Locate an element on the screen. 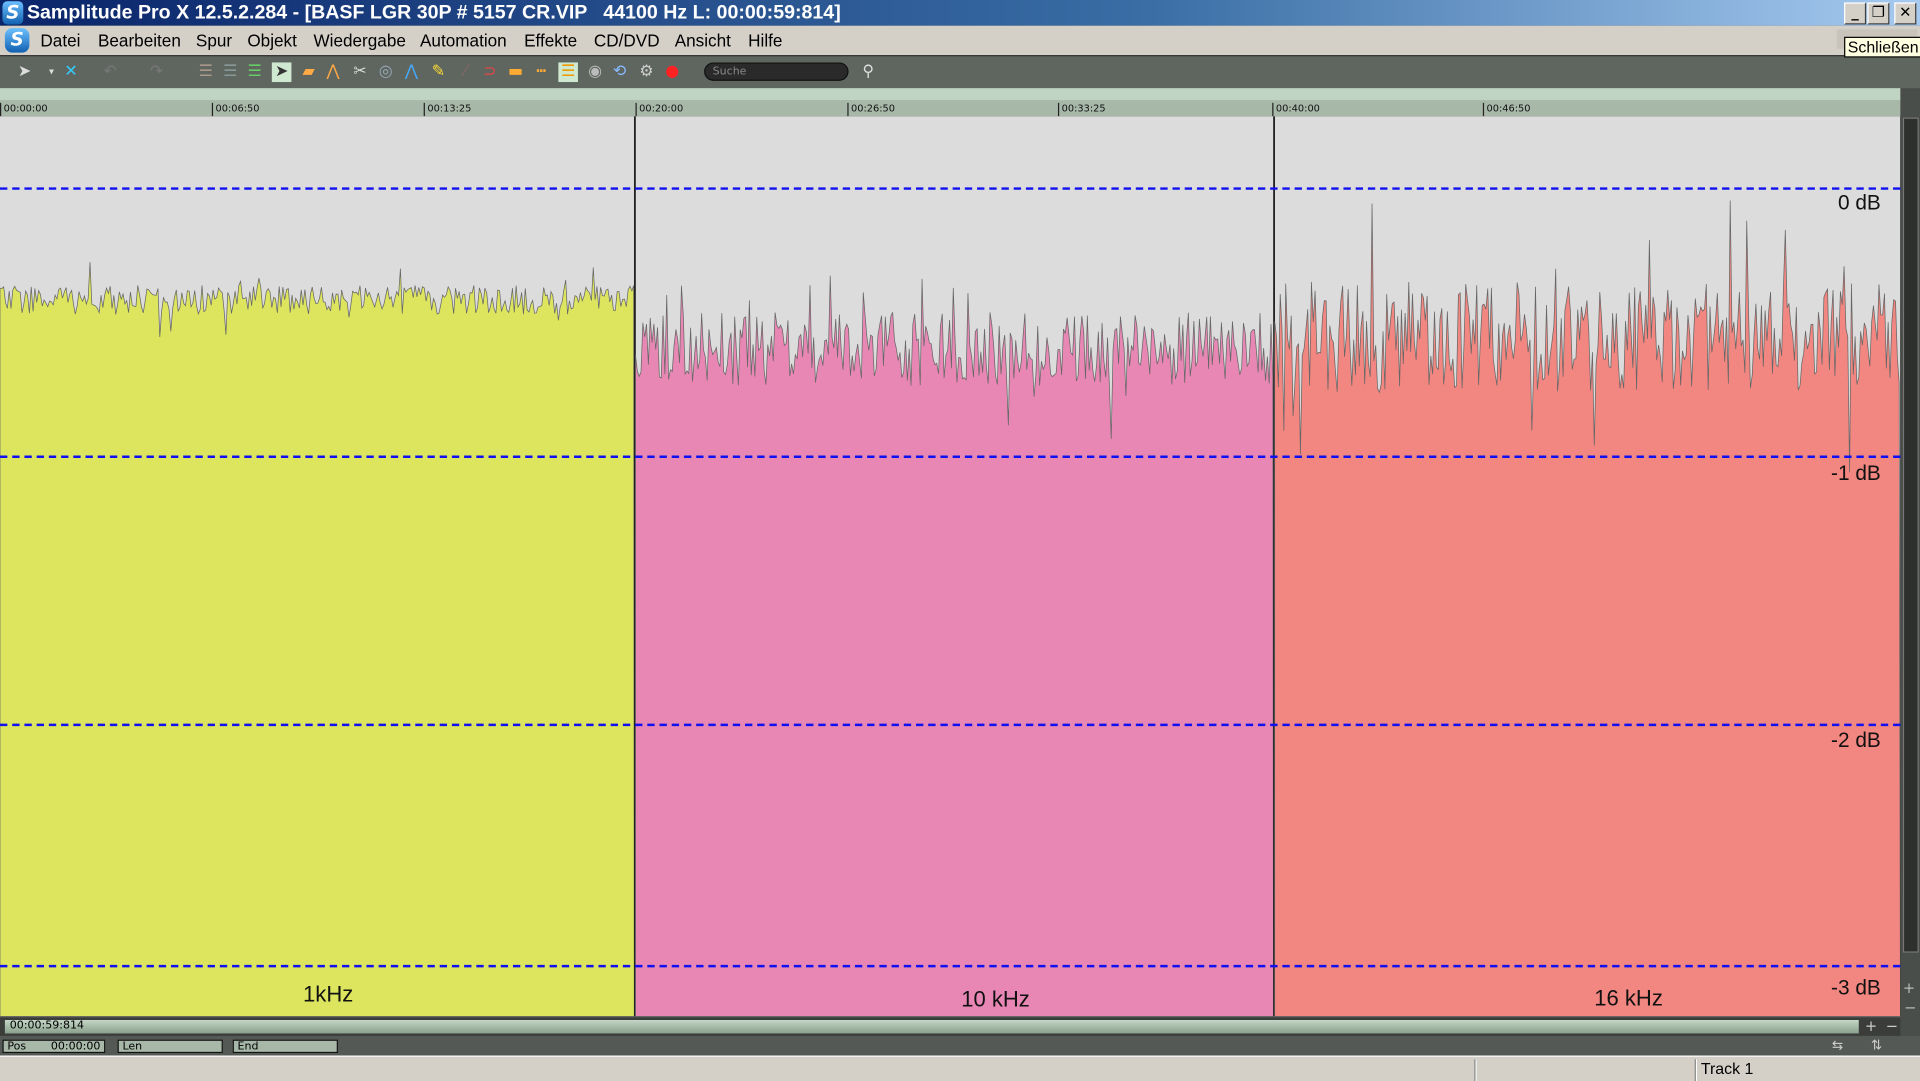 The height and width of the screenshot is (1081, 1920). db-label: 0 dB is located at coordinates (1859, 203).